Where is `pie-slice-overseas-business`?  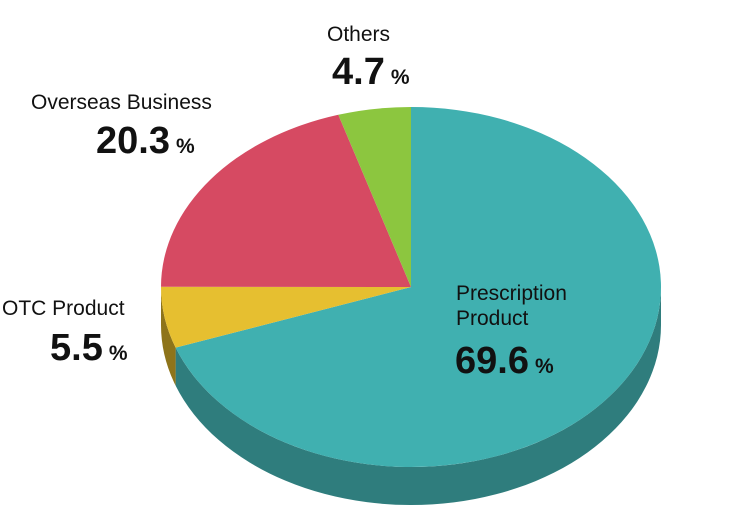
pie-slice-overseas-business is located at coordinates (286, 200).